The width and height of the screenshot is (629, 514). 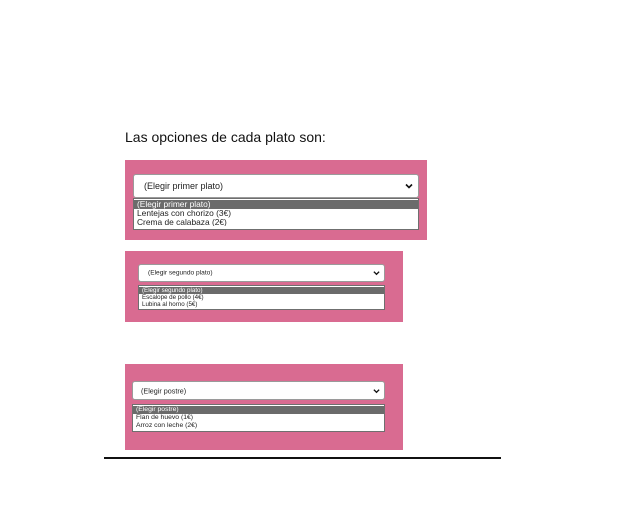 What do you see at coordinates (180, 273) in the screenshot?
I see `select-segundo-plato-value: (Elegir segundo plato)` at bounding box center [180, 273].